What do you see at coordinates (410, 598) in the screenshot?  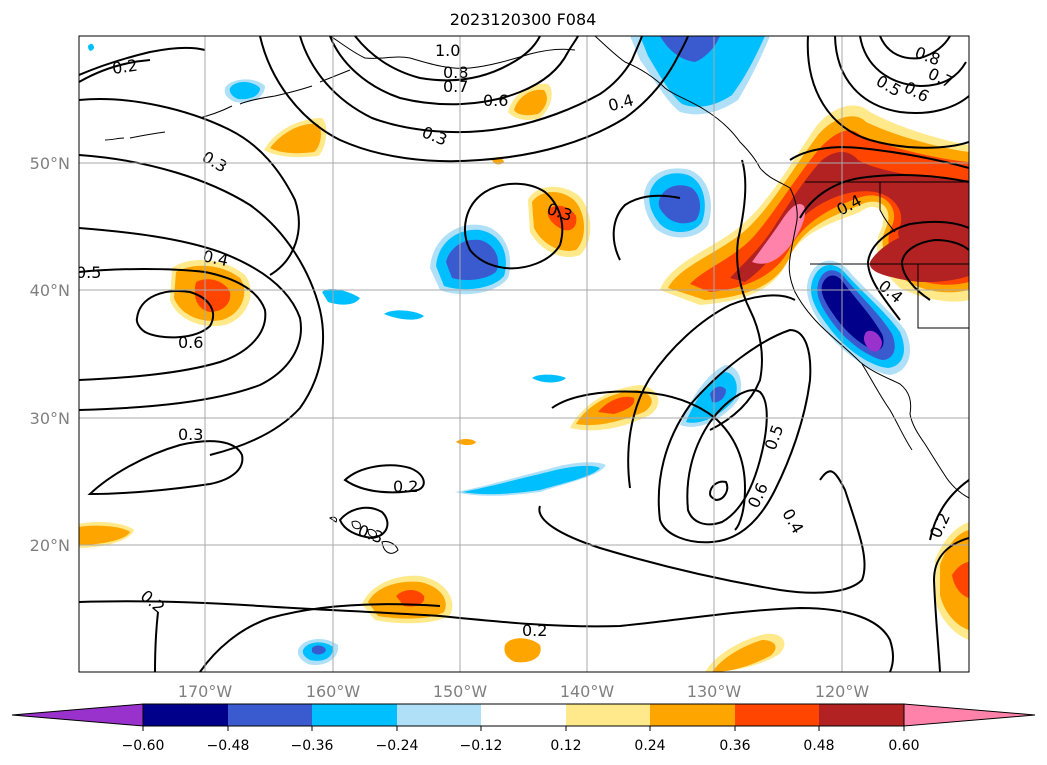 I see `anomaly-154w-red` at bounding box center [410, 598].